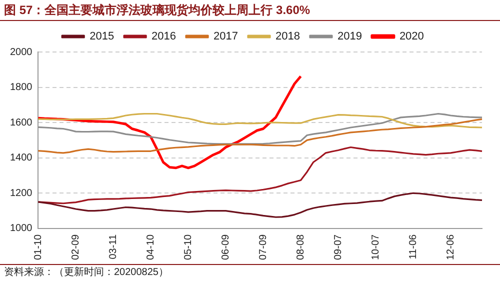 The height and width of the screenshot is (281, 500). Describe the element at coordinates (113, 247) in the screenshot. I see `x-tick-label: 03-11` at that location.